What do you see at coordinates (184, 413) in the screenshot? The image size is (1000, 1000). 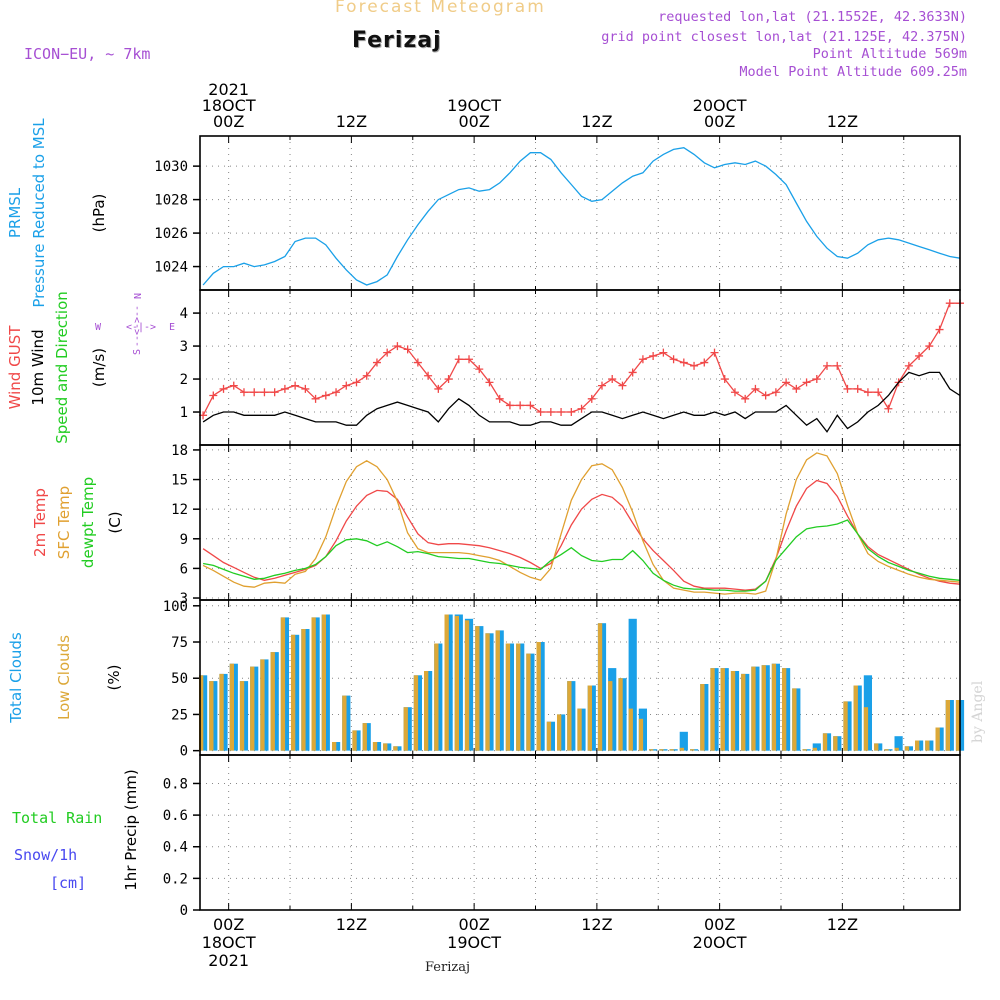 I see `y-tick-label: 1` at bounding box center [184, 413].